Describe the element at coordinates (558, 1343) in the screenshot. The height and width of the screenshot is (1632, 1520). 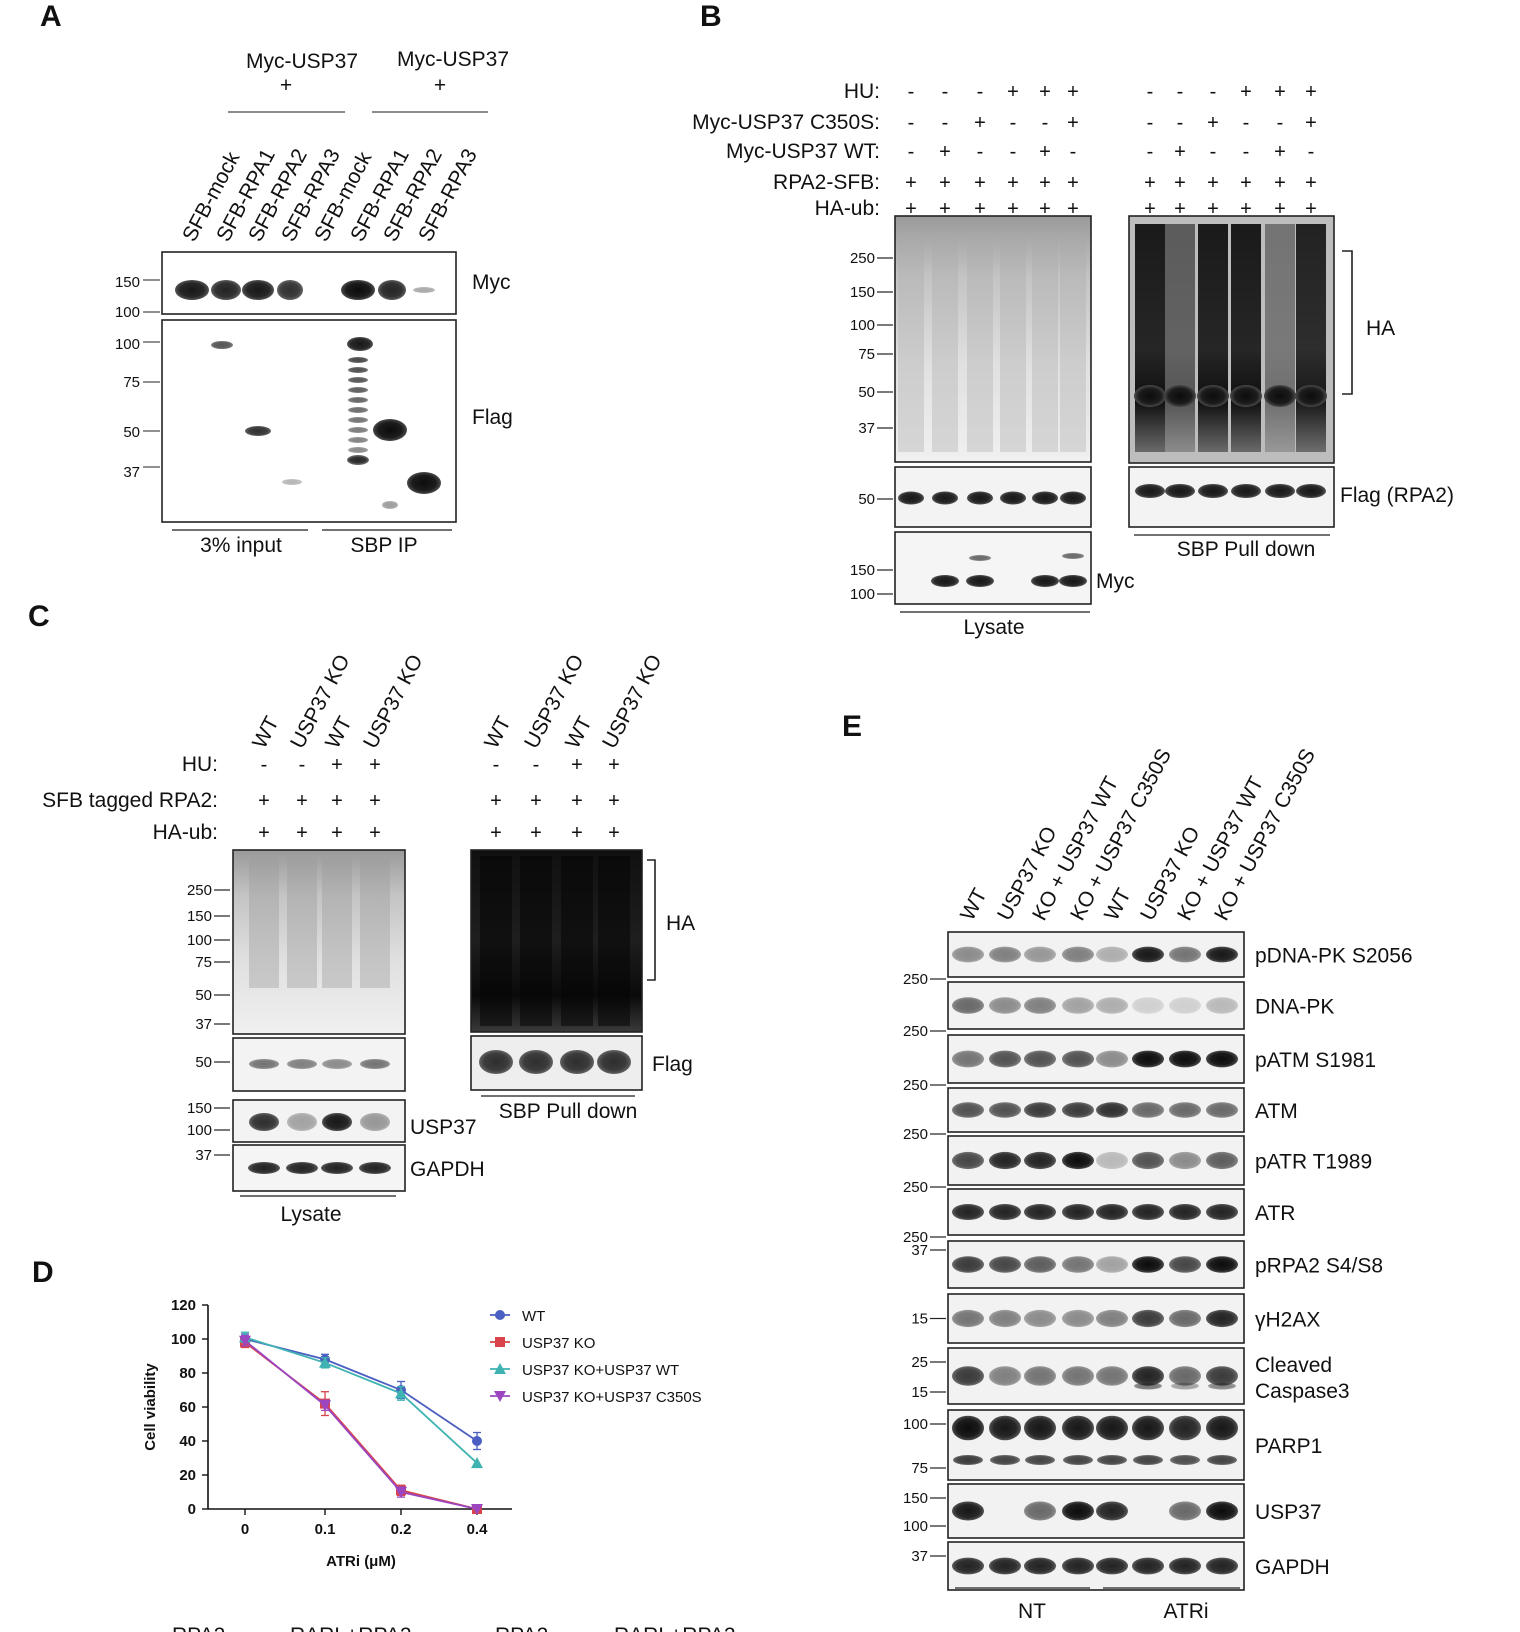
I see `d-legend-label: USP37 KO` at that location.